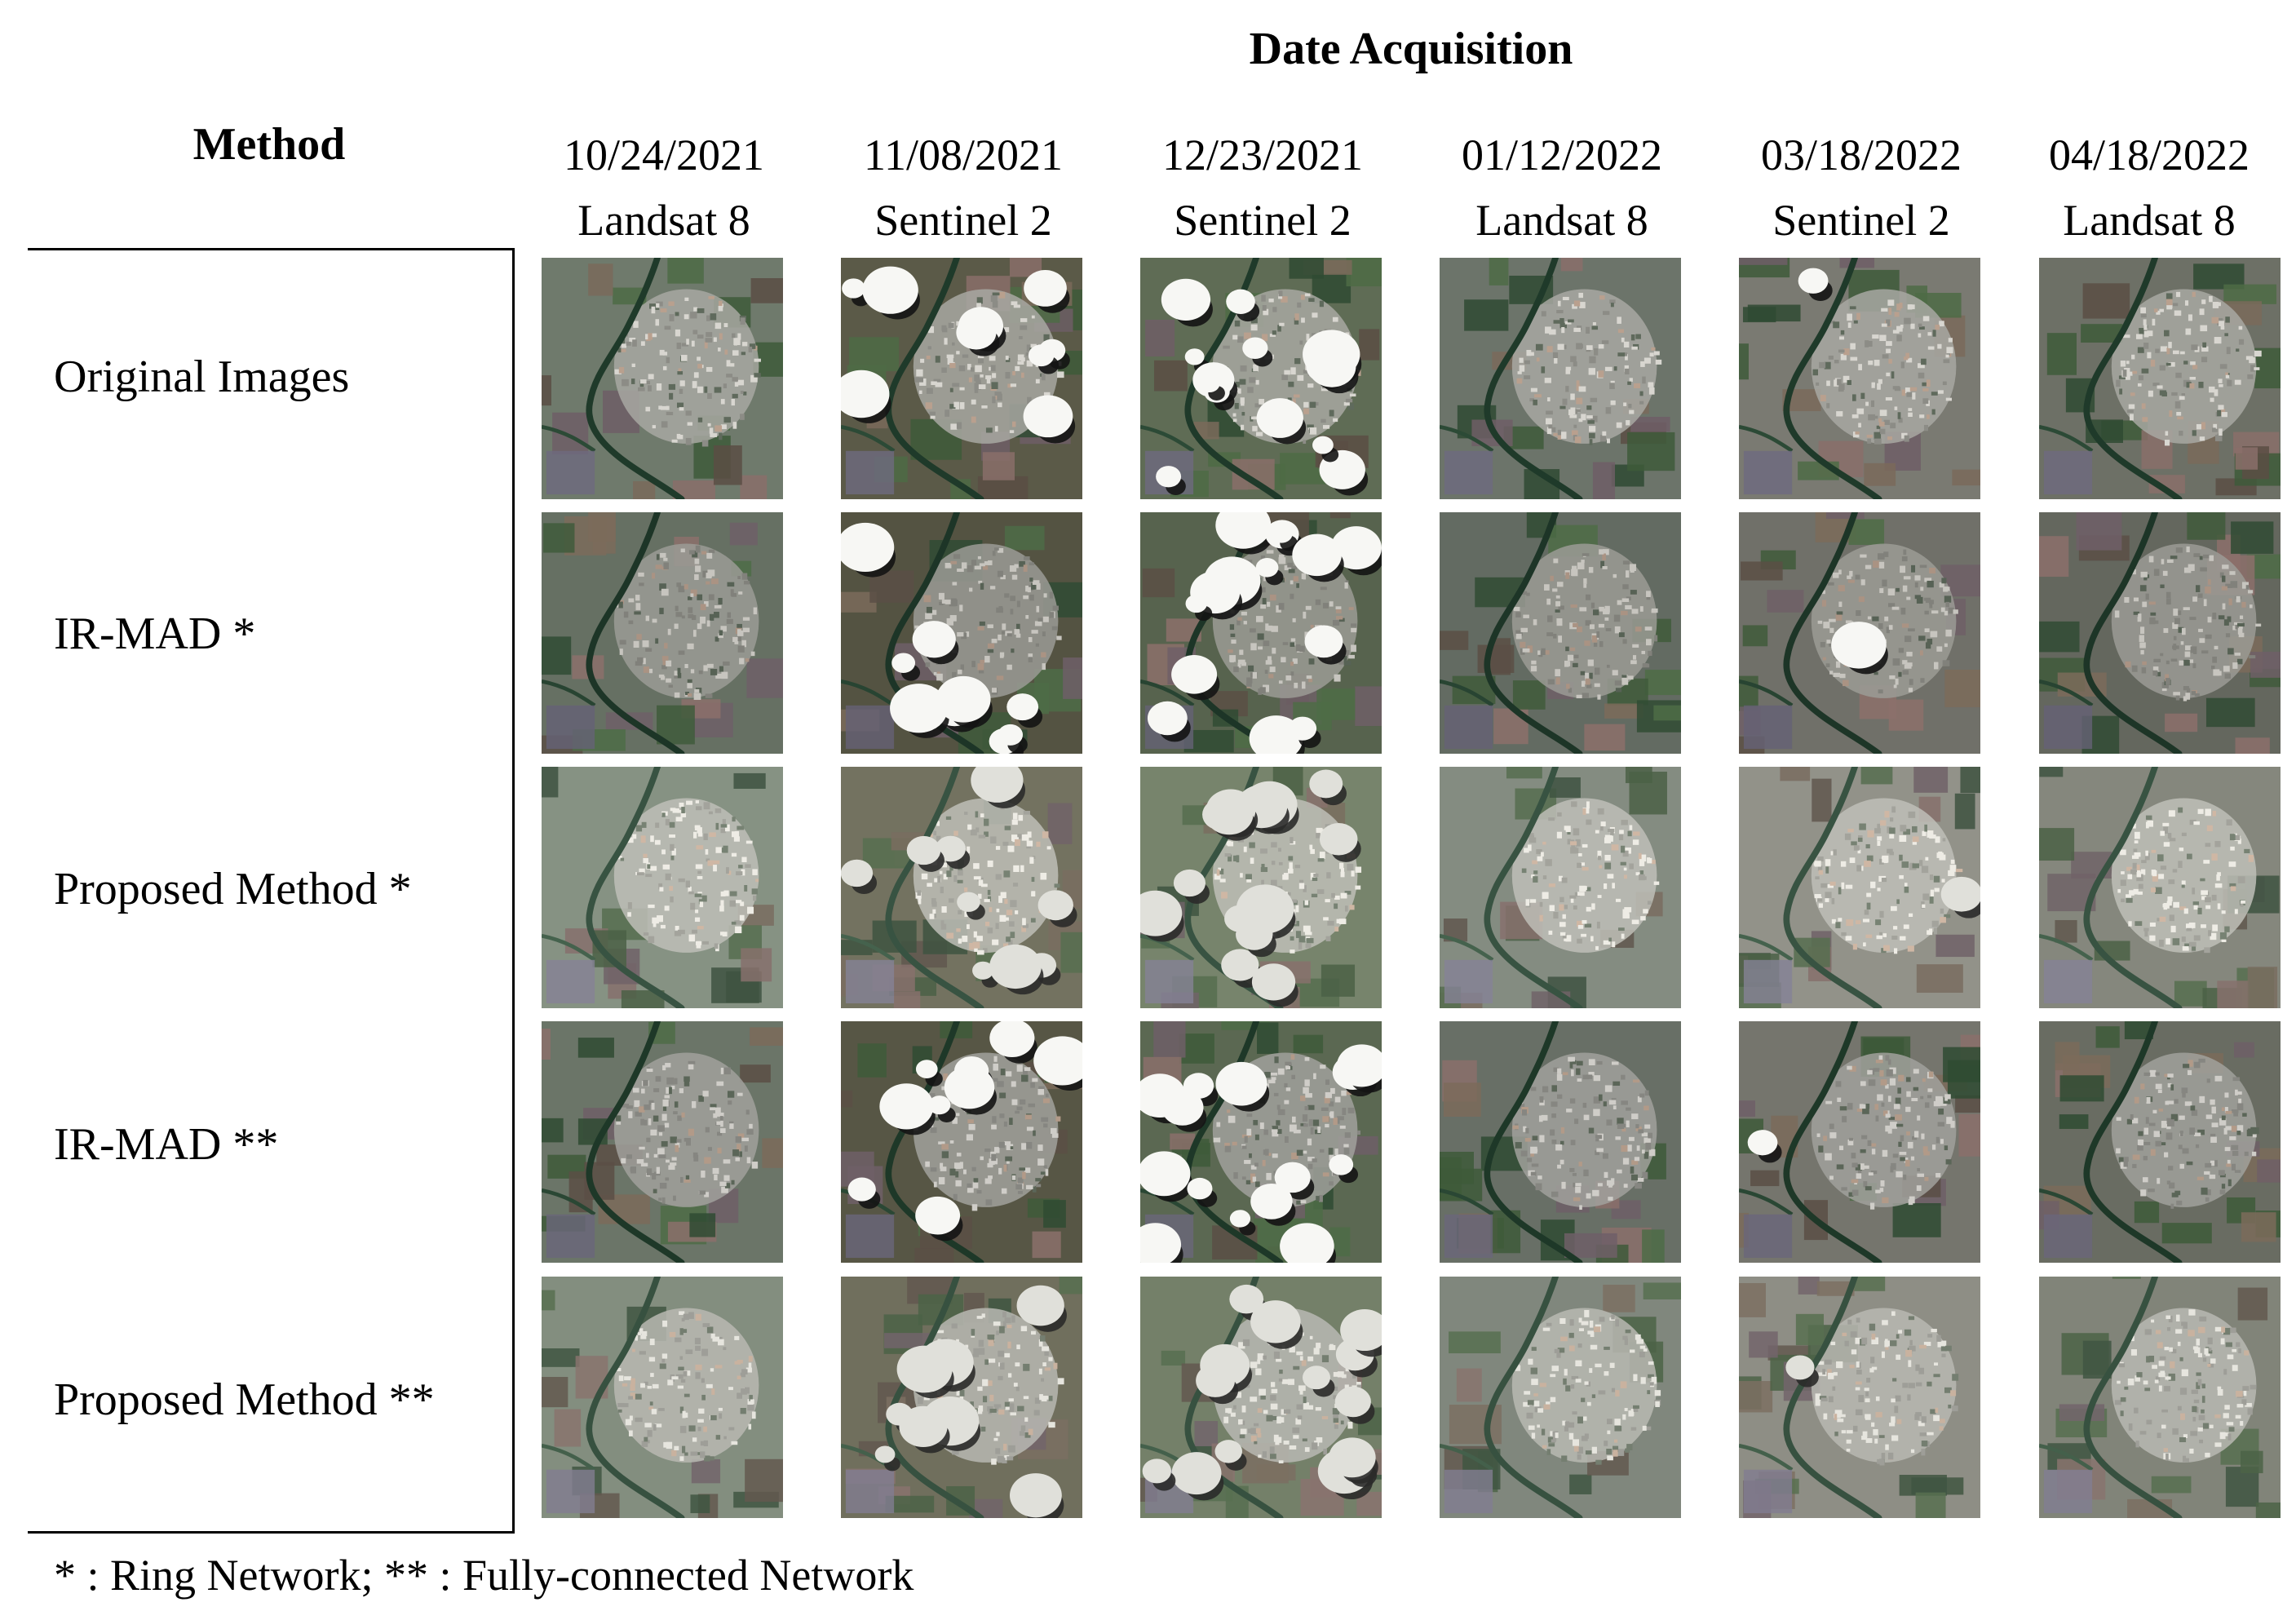 The height and width of the screenshot is (1620, 2296). I want to click on row-label-ir-mad-ring: IR-MAD *, so click(155, 634).